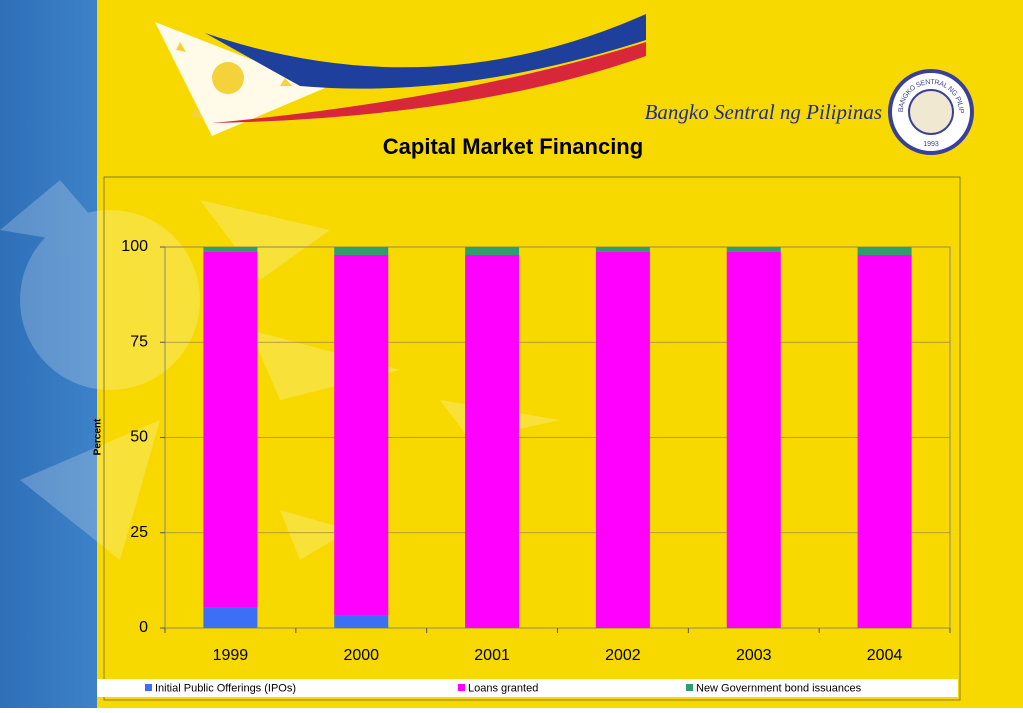  Describe the element at coordinates (779, 688) in the screenshot. I see `legend-label: New Government bond issuances` at that location.